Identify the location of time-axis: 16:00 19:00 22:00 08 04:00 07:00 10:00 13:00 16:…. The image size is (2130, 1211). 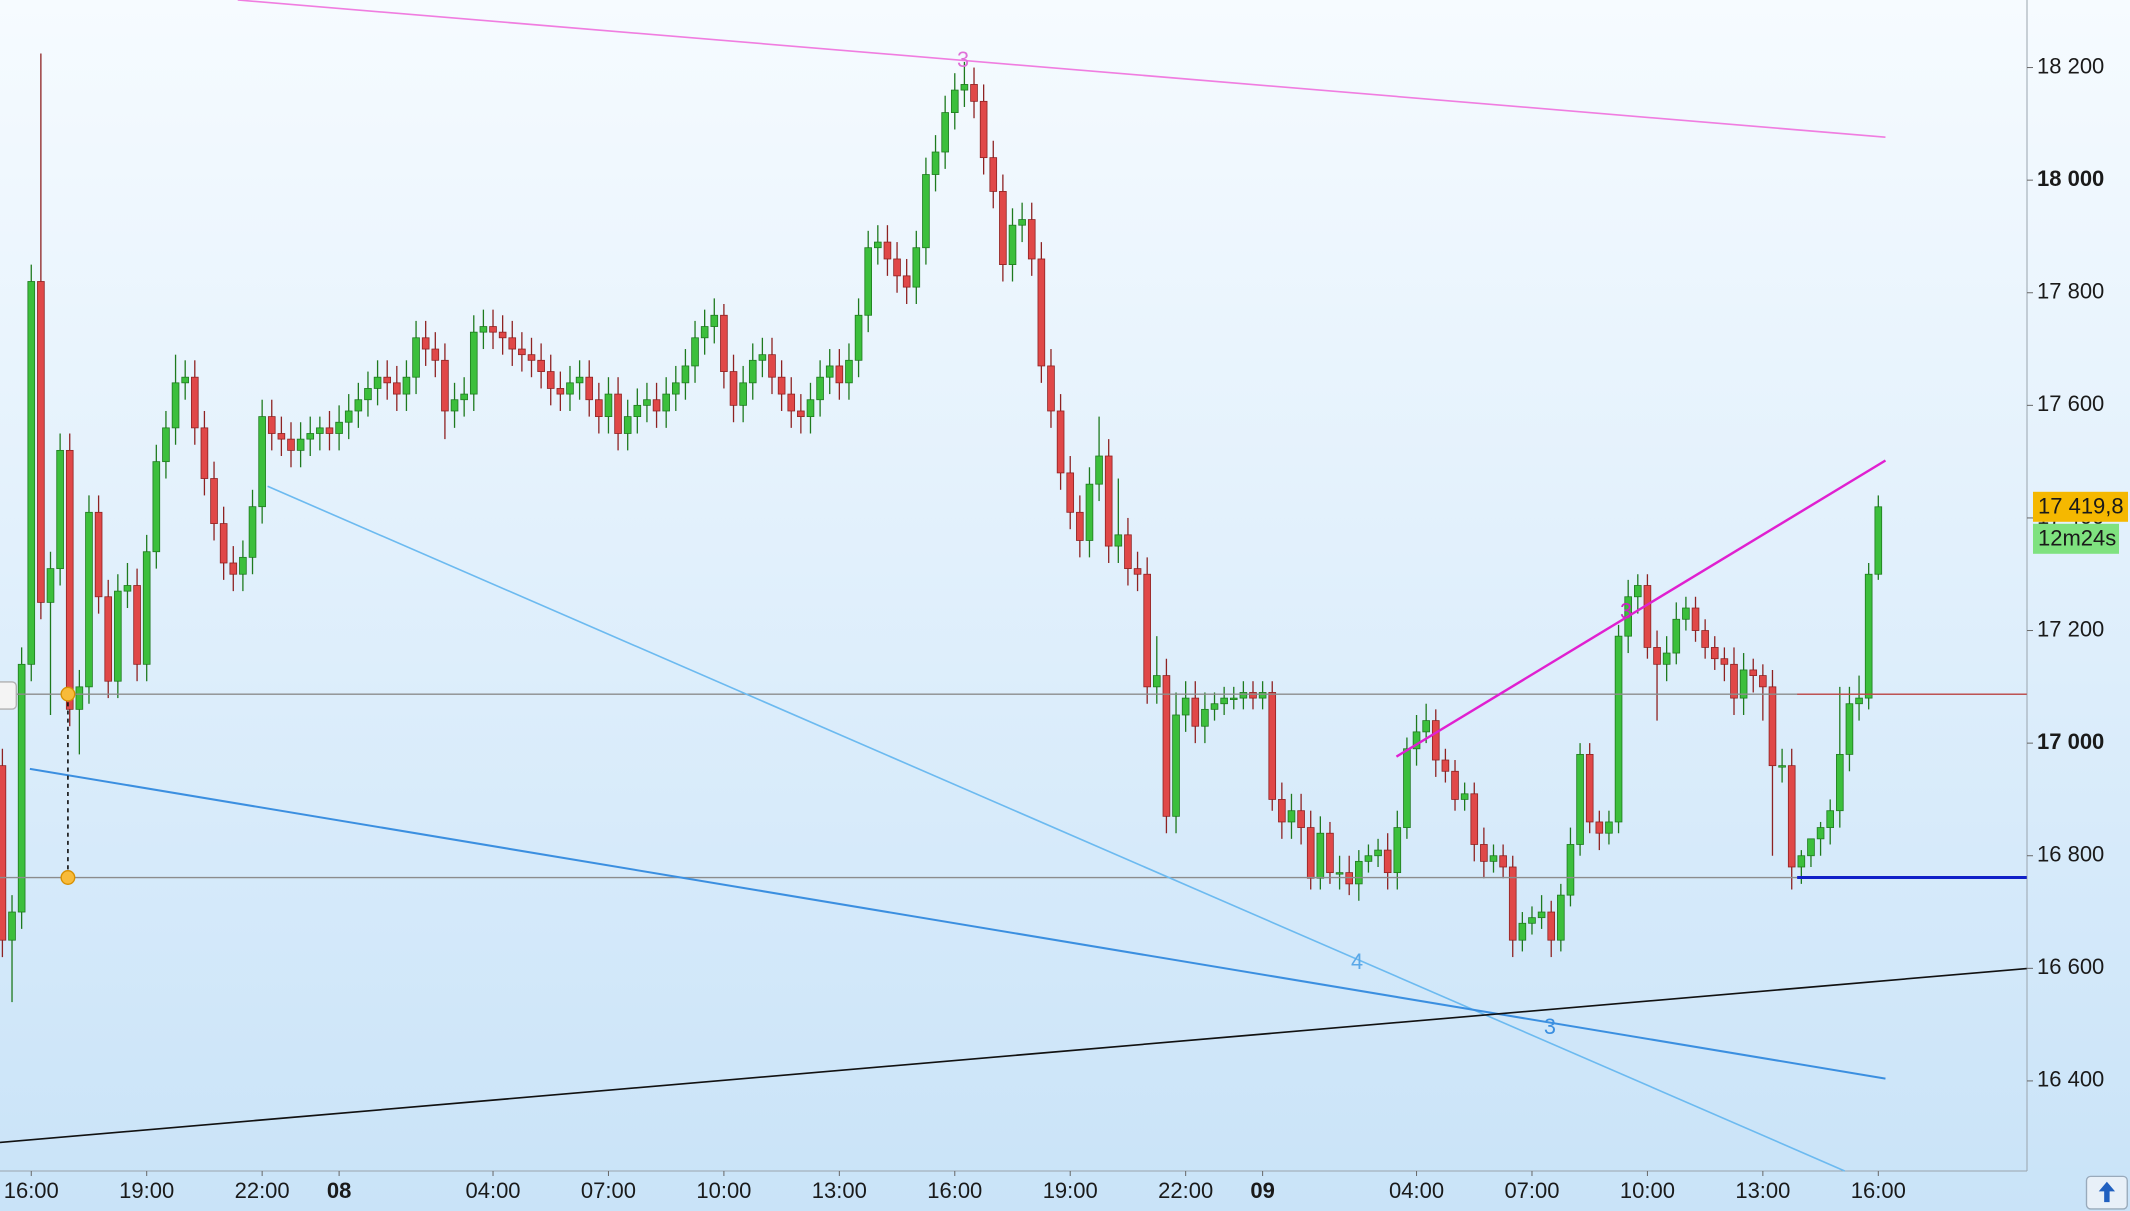
(955, 1187).